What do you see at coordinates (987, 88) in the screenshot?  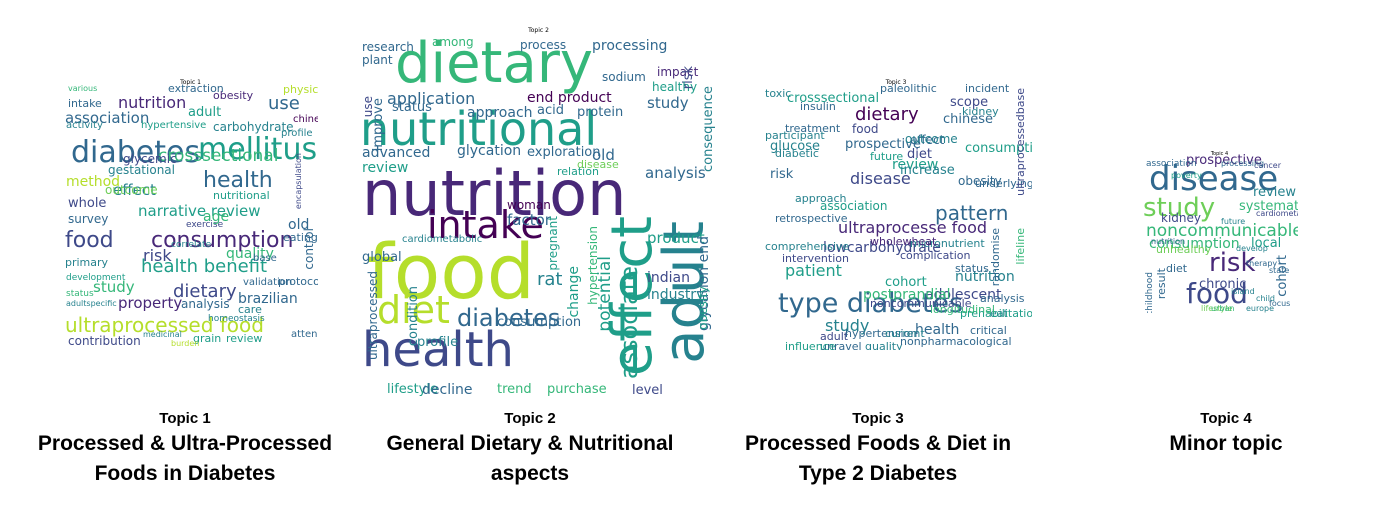 I see `word-incident: incident` at bounding box center [987, 88].